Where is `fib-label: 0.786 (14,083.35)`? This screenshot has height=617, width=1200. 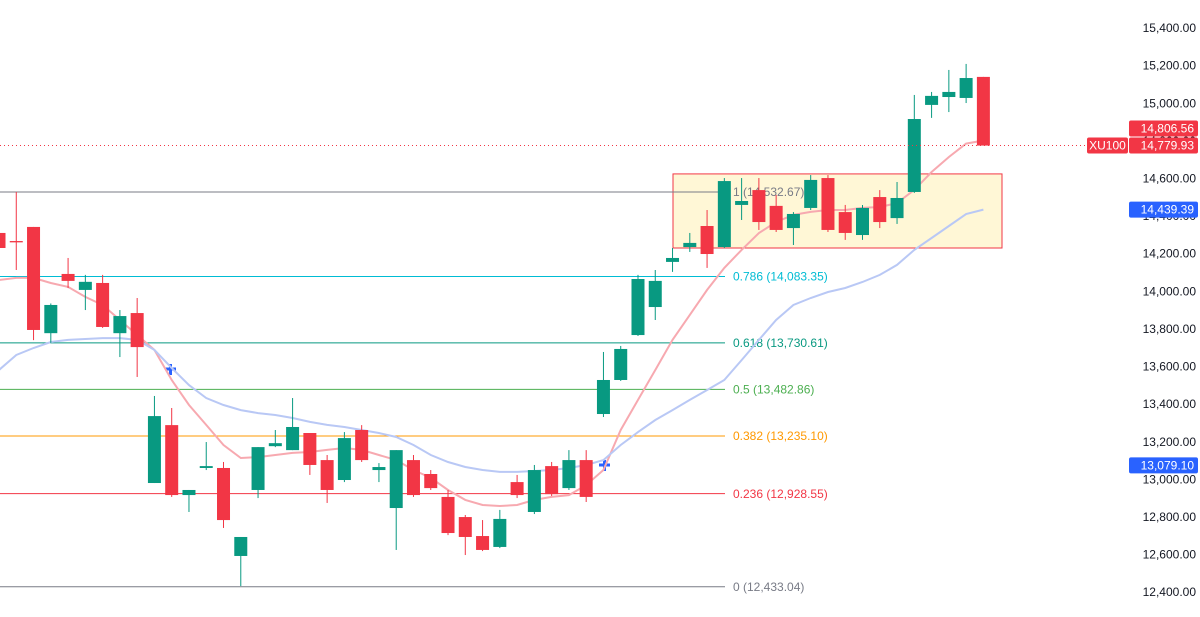
fib-label: 0.786 (14,083.35) is located at coordinates (780, 277).